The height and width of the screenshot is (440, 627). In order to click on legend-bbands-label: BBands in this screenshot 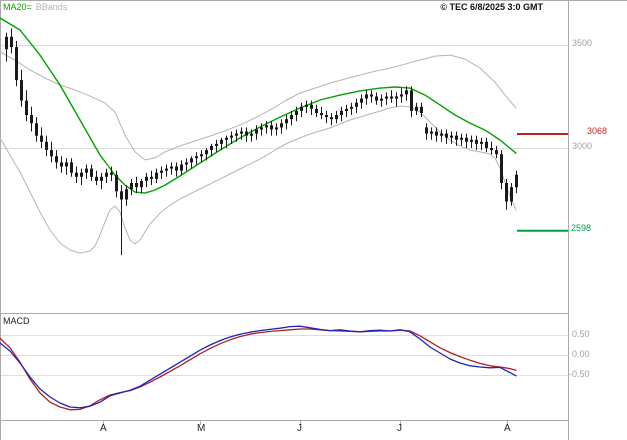, I will do `click(51, 7)`.